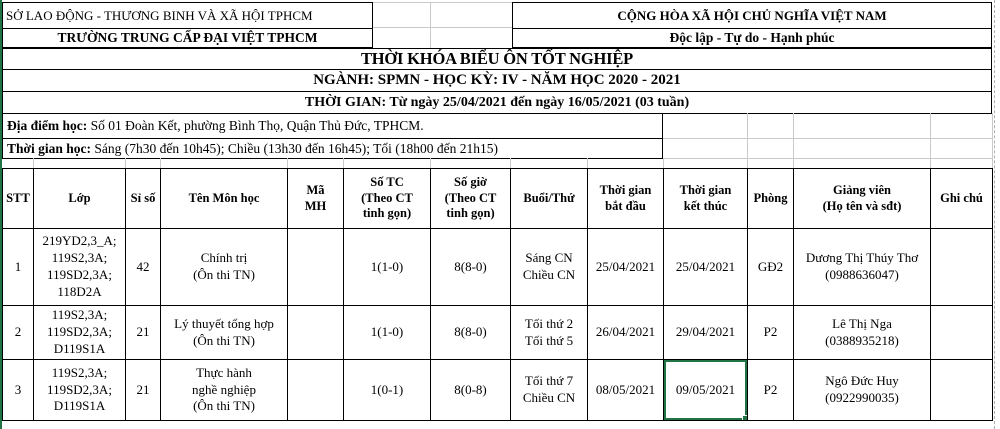 Image resolution: width=1000 pixels, height=429 pixels. What do you see at coordinates (862, 267) in the screenshot?
I see `cell-giang-vien: Dương Thị Thúy Thơ (0988636047)` at bounding box center [862, 267].